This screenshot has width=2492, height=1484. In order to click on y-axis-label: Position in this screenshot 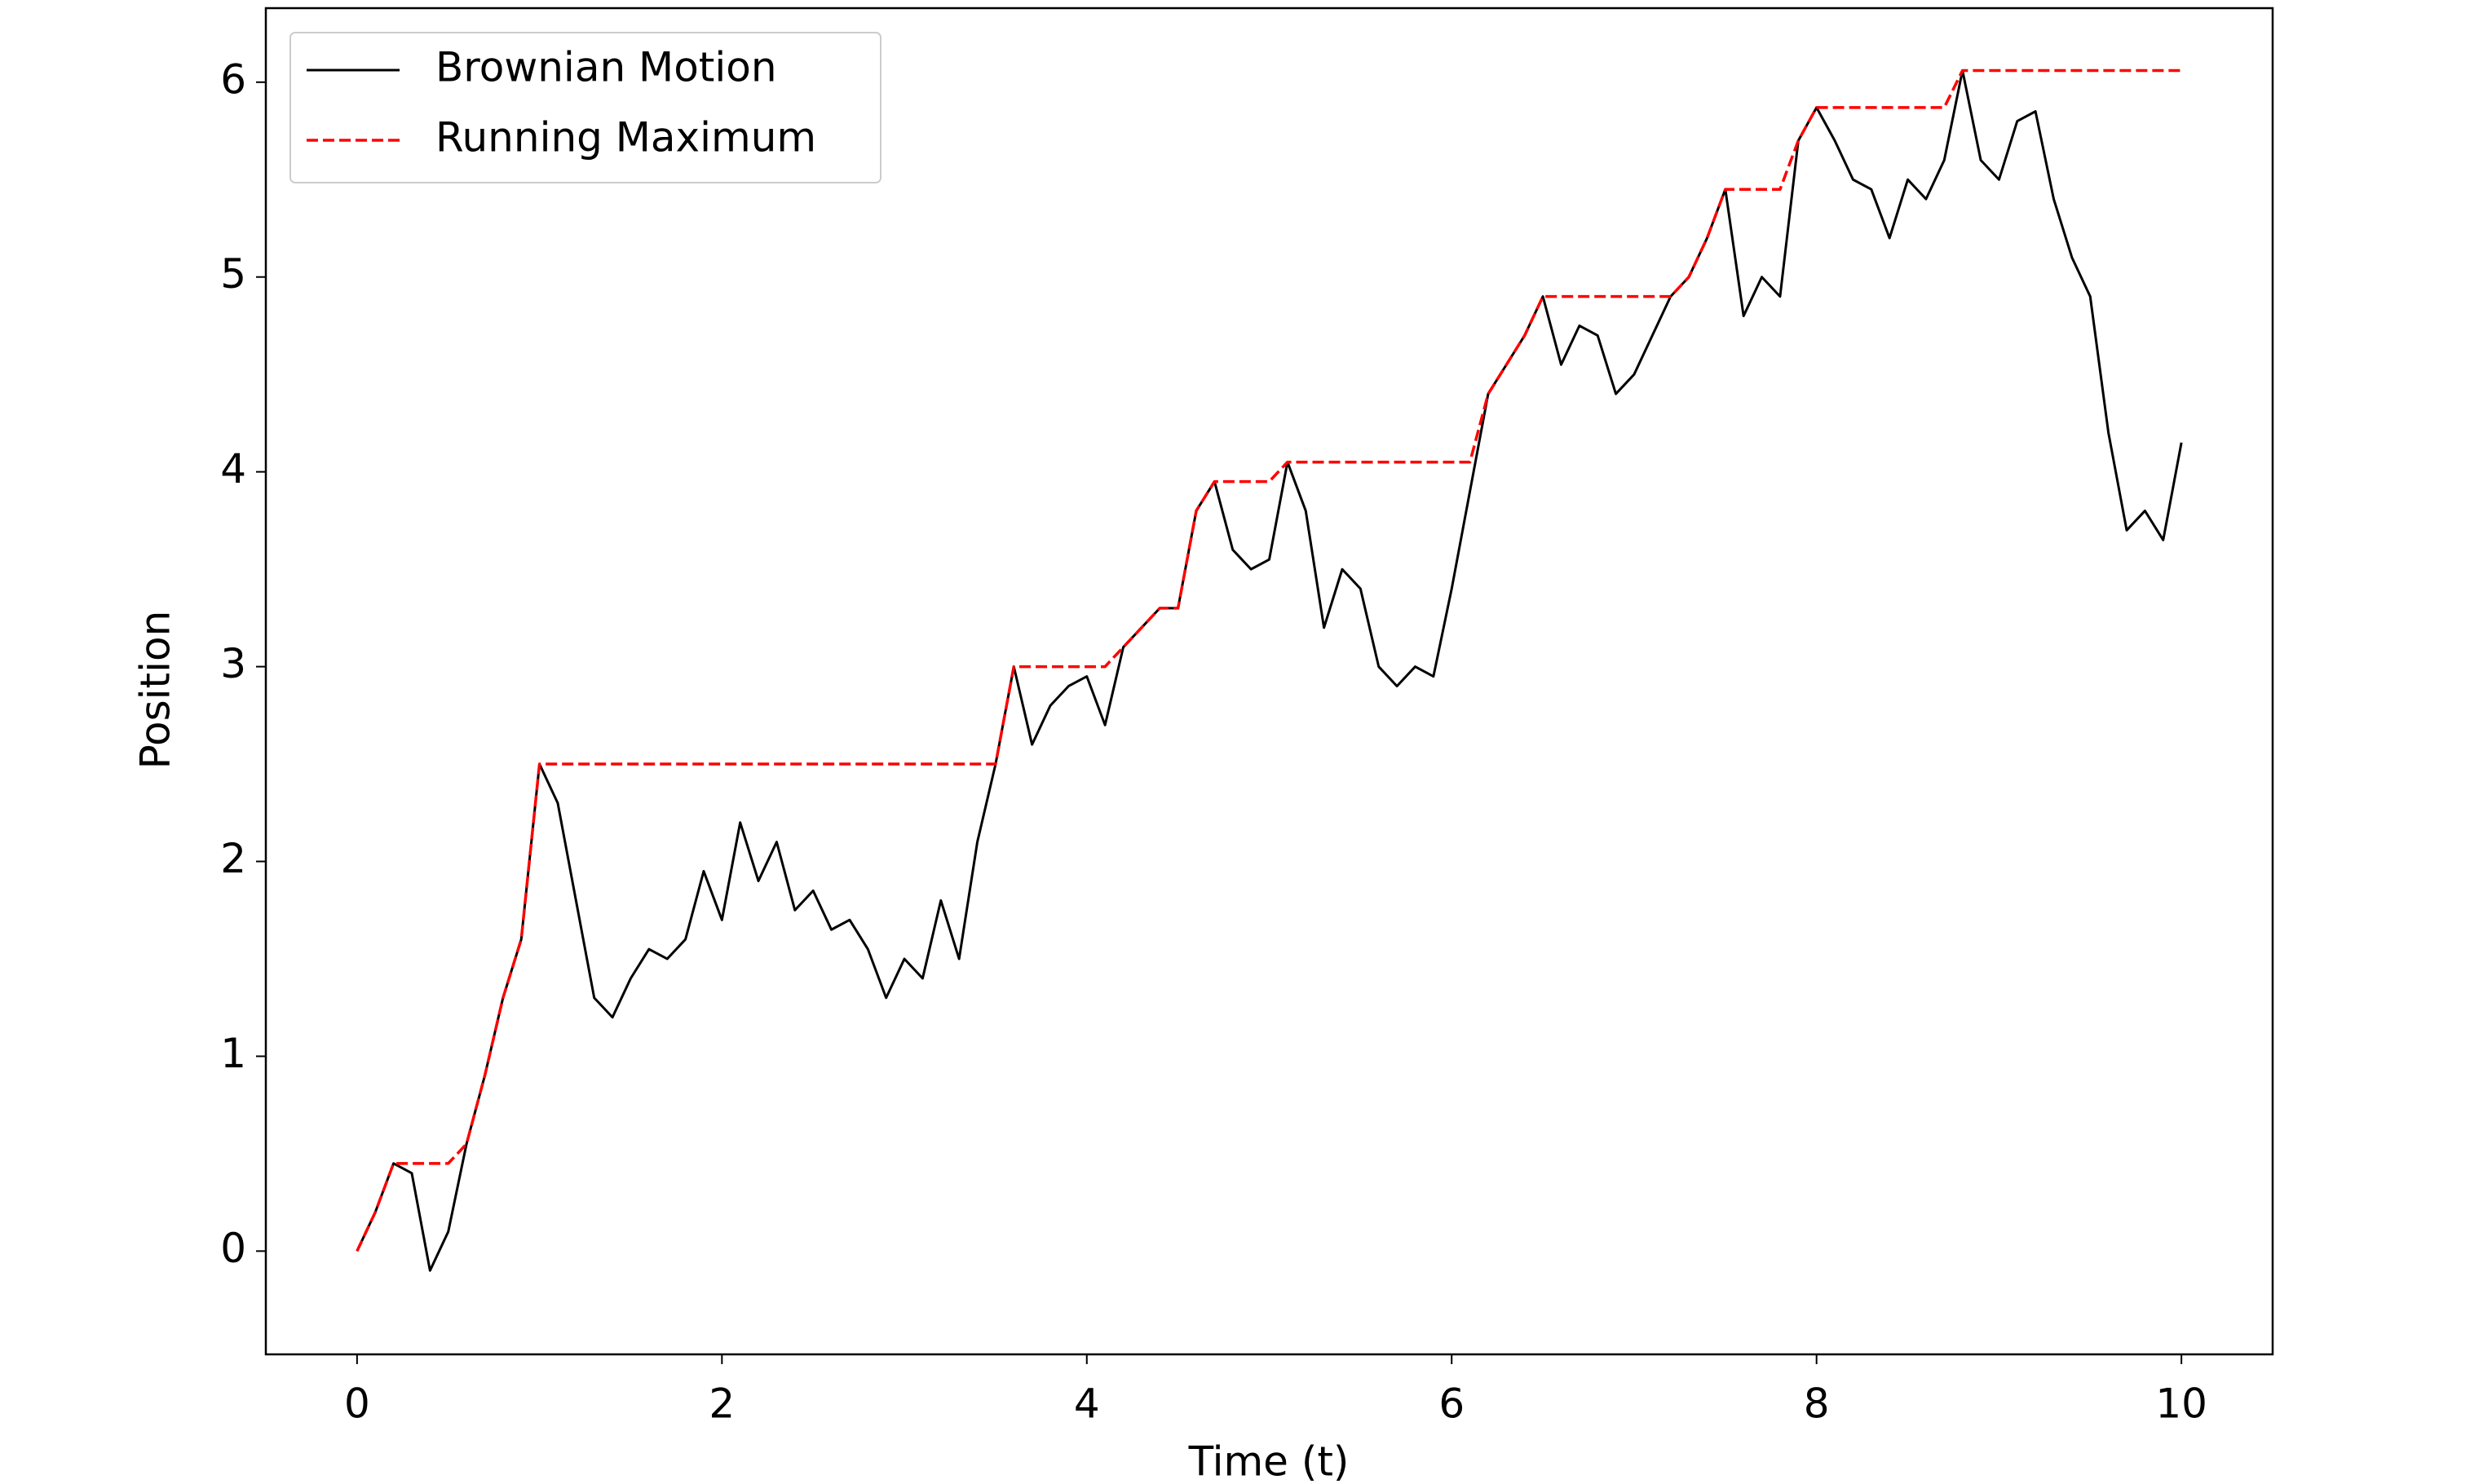, I will do `click(155, 690)`.